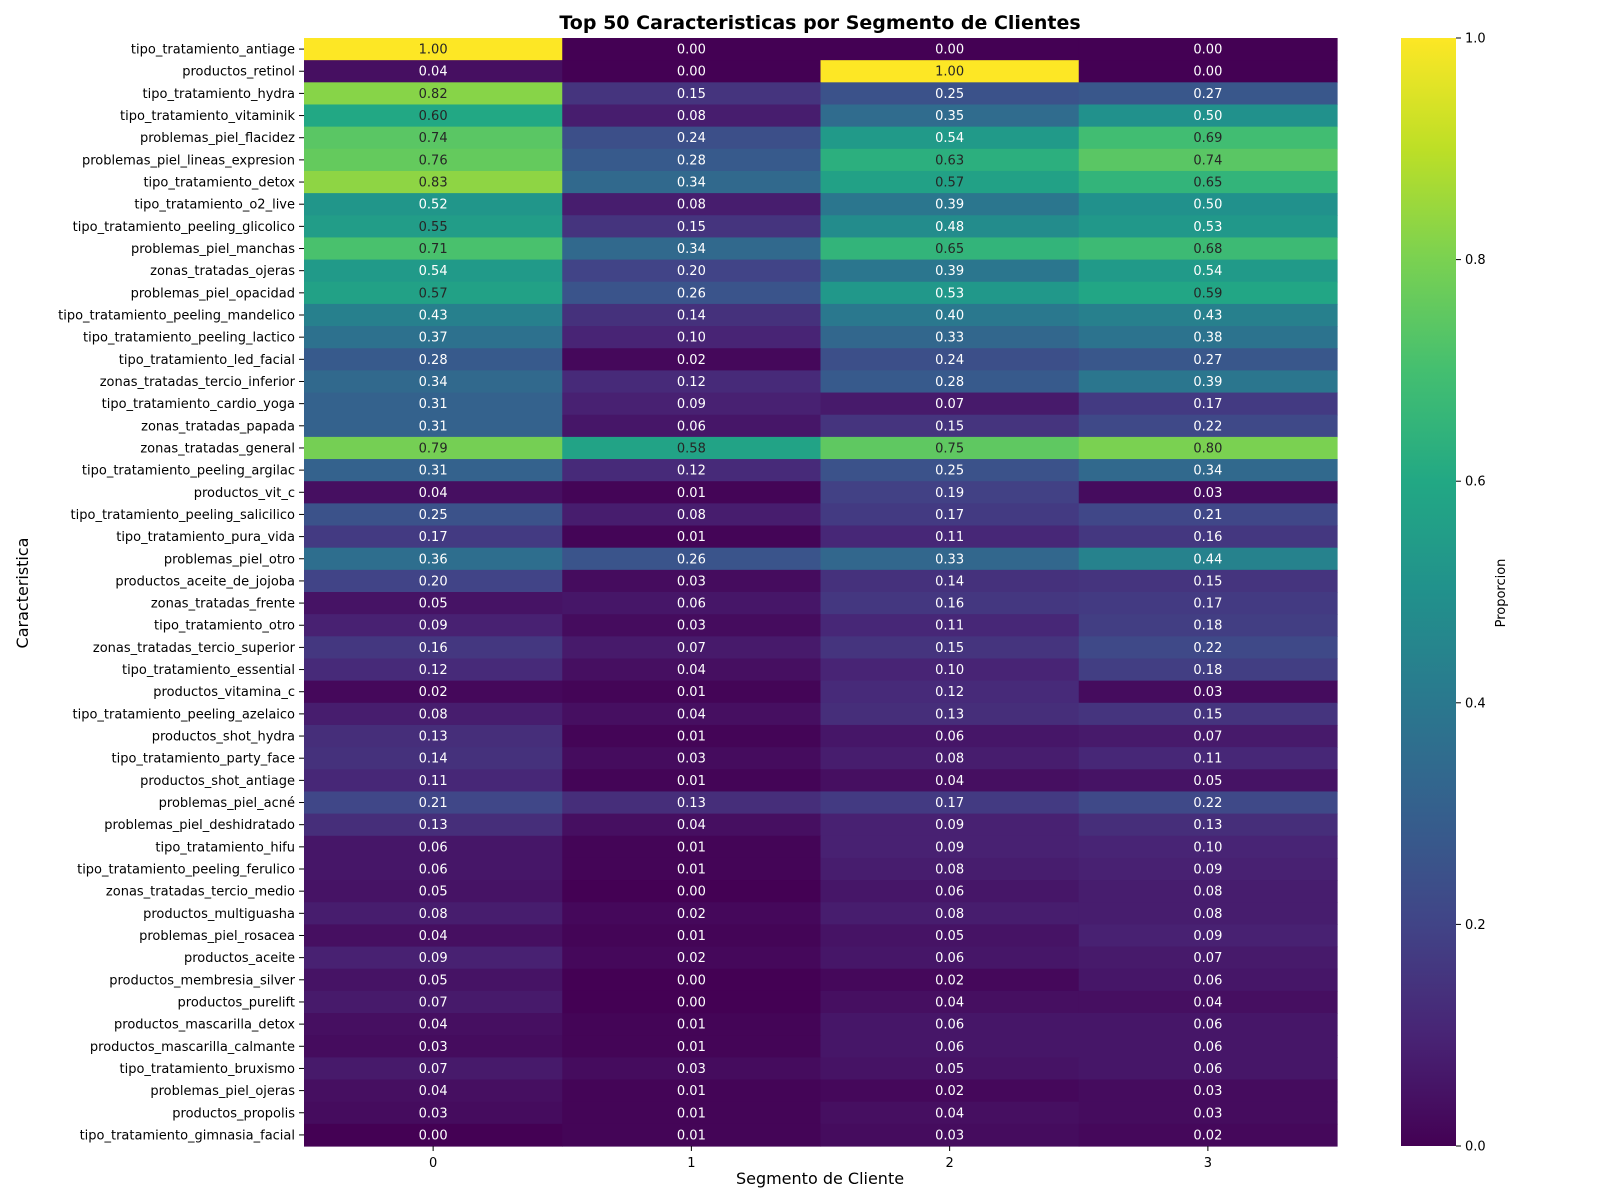 This screenshot has width=1600, height=1200. I want to click on heatmap-cell-value: 0.12, so click(691, 471).